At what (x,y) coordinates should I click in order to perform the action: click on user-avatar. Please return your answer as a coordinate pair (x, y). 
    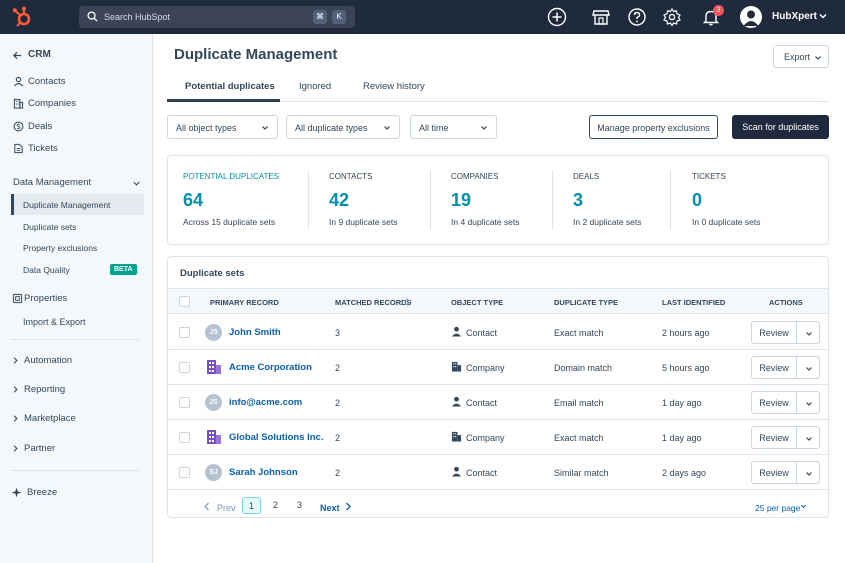
    Looking at the image, I should click on (751, 17).